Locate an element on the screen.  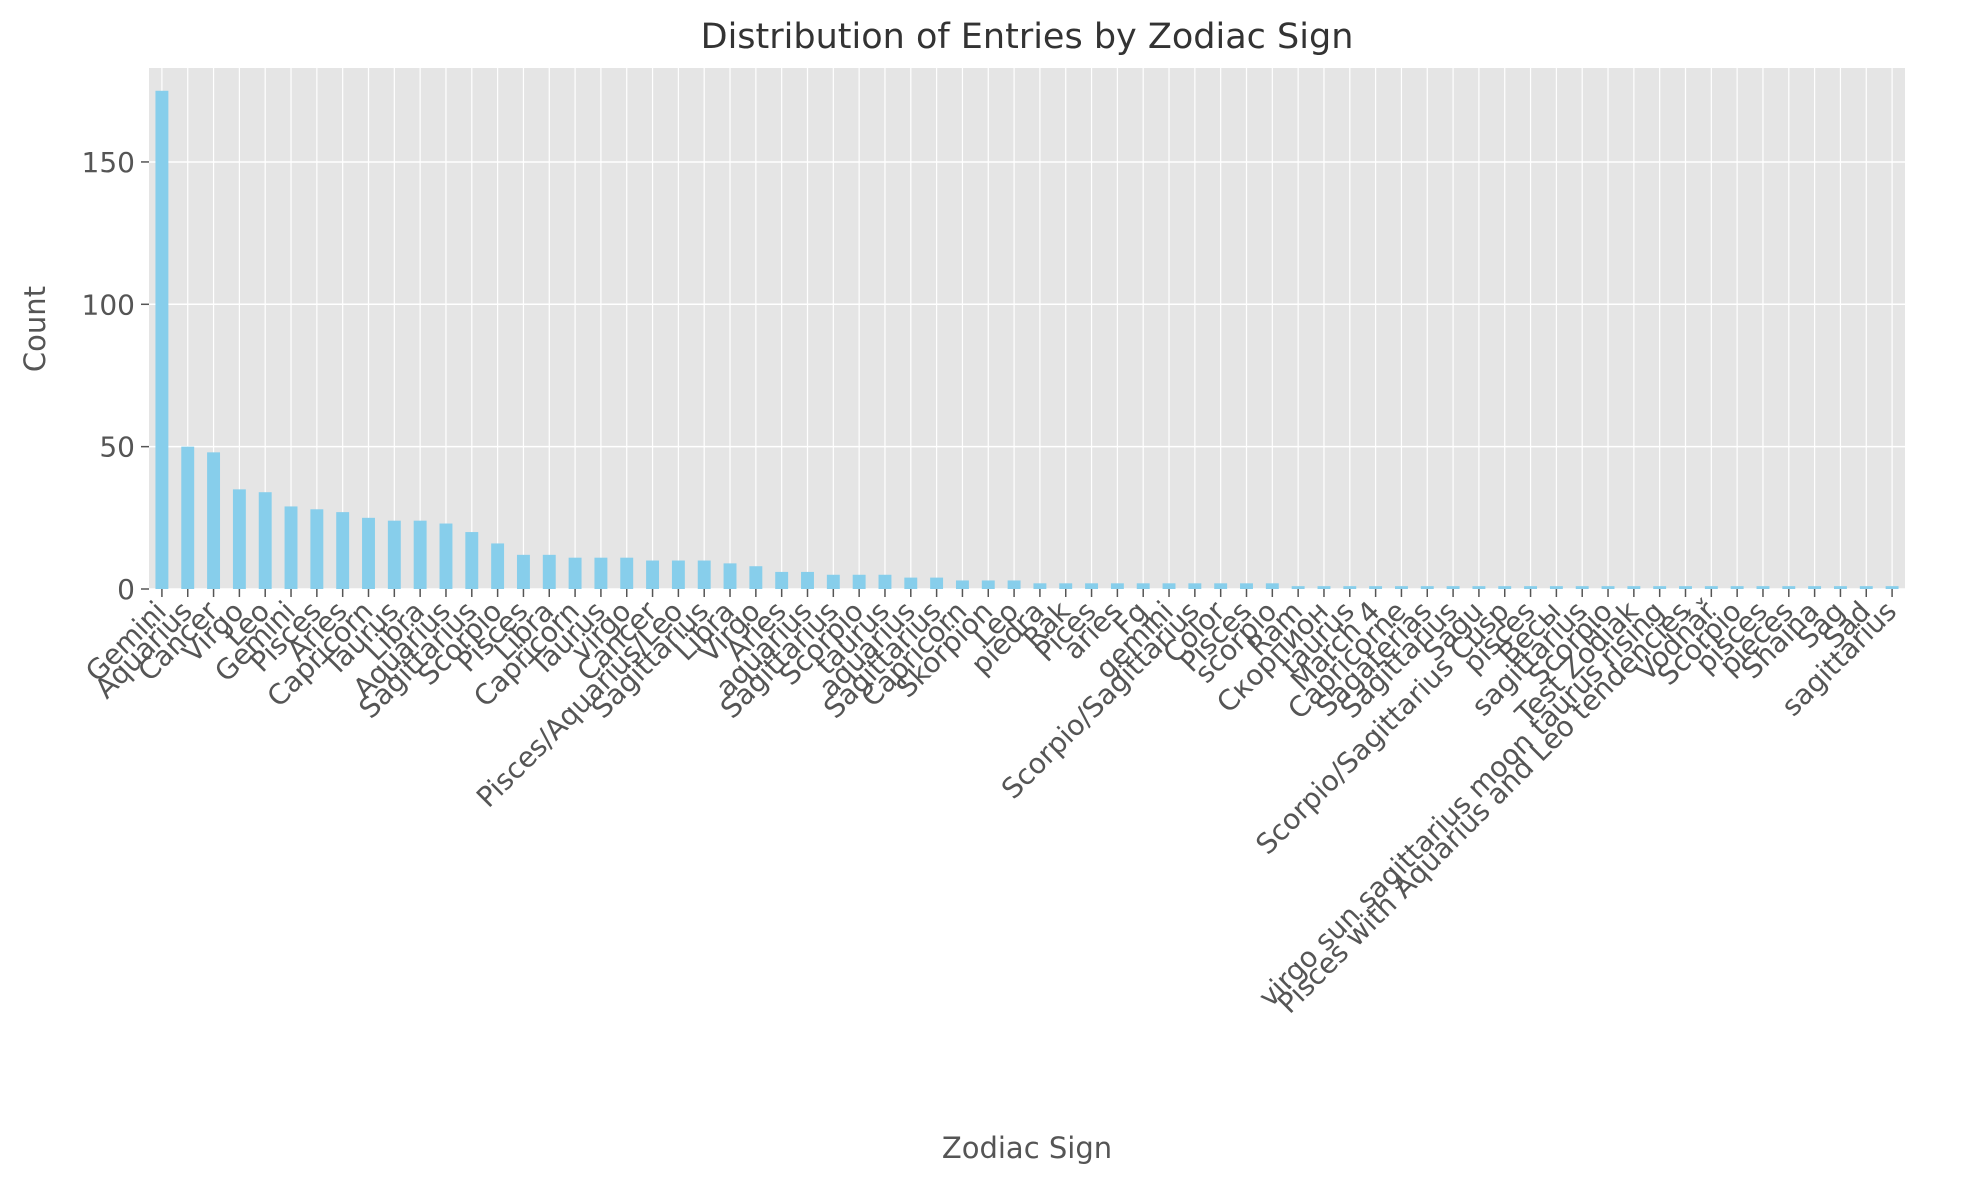
y-tick-label: 100 is located at coordinates (108, 304).